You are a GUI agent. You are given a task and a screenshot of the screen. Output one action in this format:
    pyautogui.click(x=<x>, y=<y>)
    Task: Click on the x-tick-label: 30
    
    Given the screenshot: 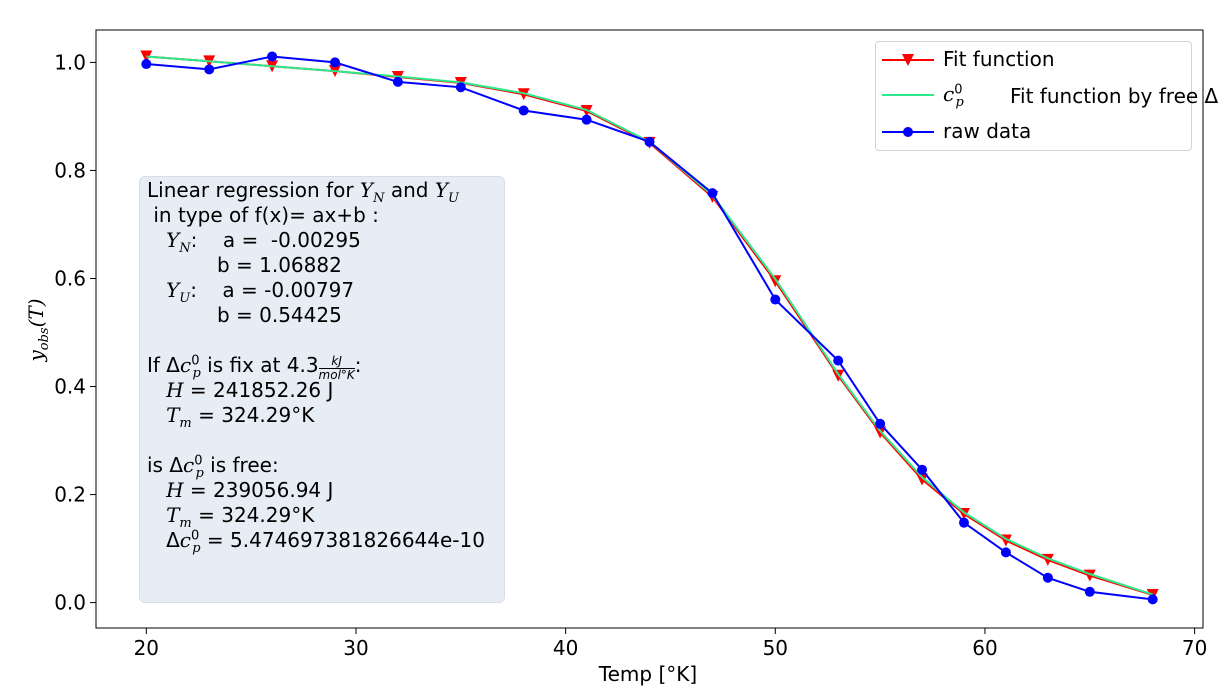 What is the action you would take?
    pyautogui.click(x=355, y=648)
    